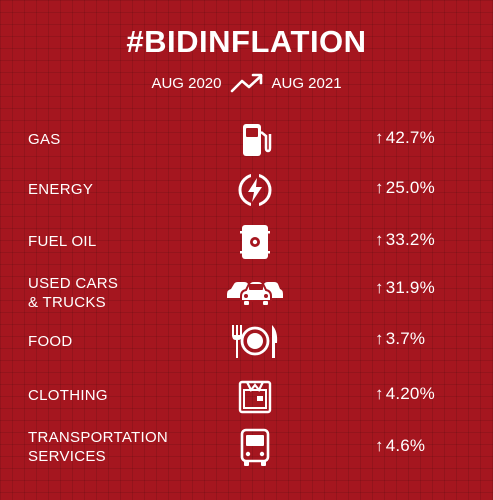  What do you see at coordinates (405, 338) in the screenshot?
I see `change-value: 3.7%` at bounding box center [405, 338].